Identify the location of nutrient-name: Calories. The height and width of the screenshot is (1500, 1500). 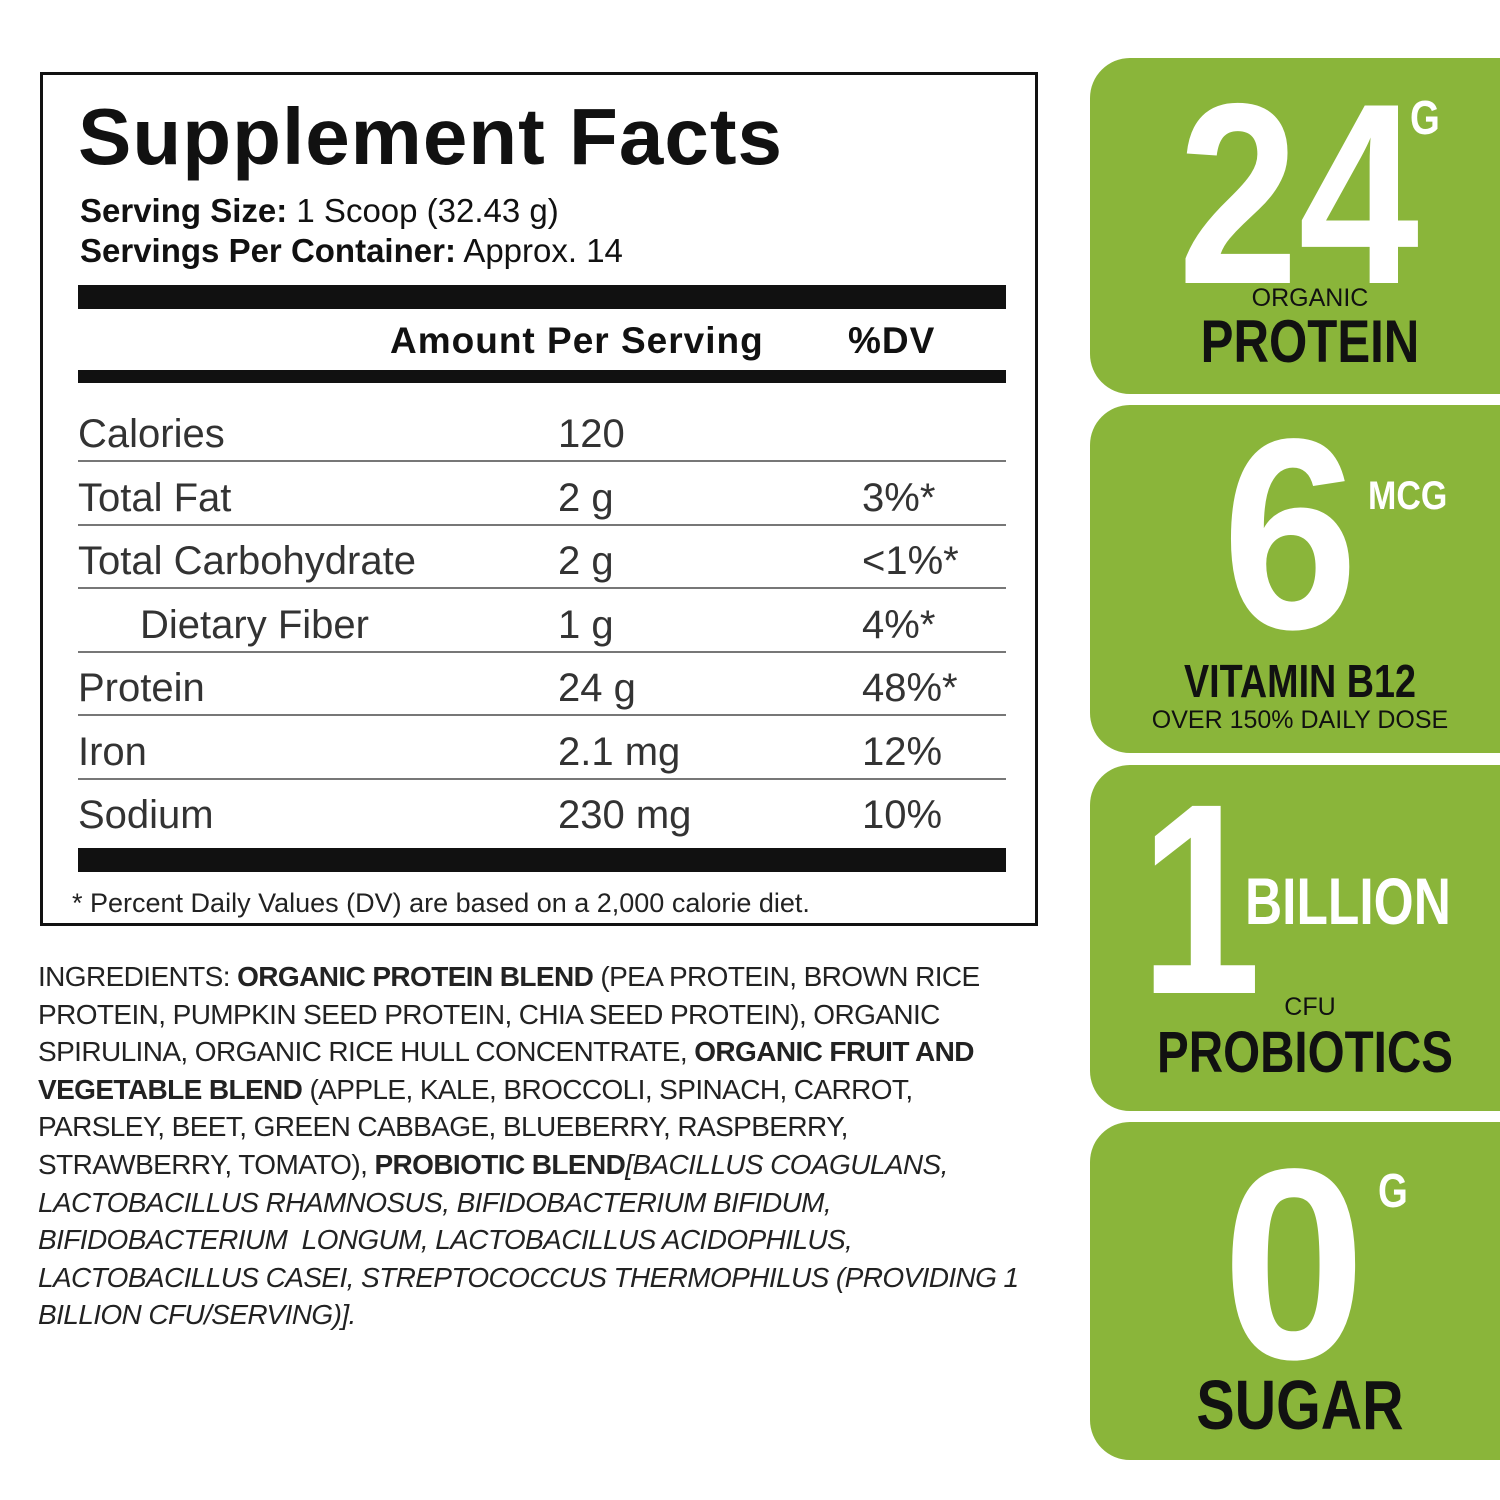
(151, 434).